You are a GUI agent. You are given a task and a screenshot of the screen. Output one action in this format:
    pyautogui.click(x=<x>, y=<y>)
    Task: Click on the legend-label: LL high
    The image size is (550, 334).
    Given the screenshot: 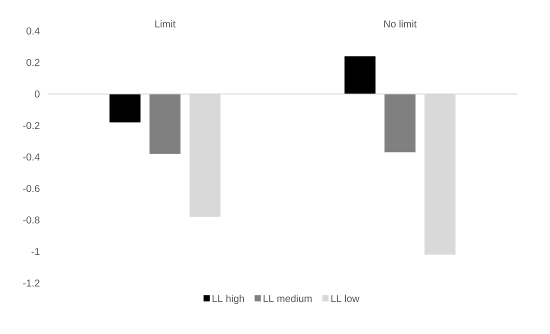 What is the action you would take?
    pyautogui.click(x=228, y=299)
    